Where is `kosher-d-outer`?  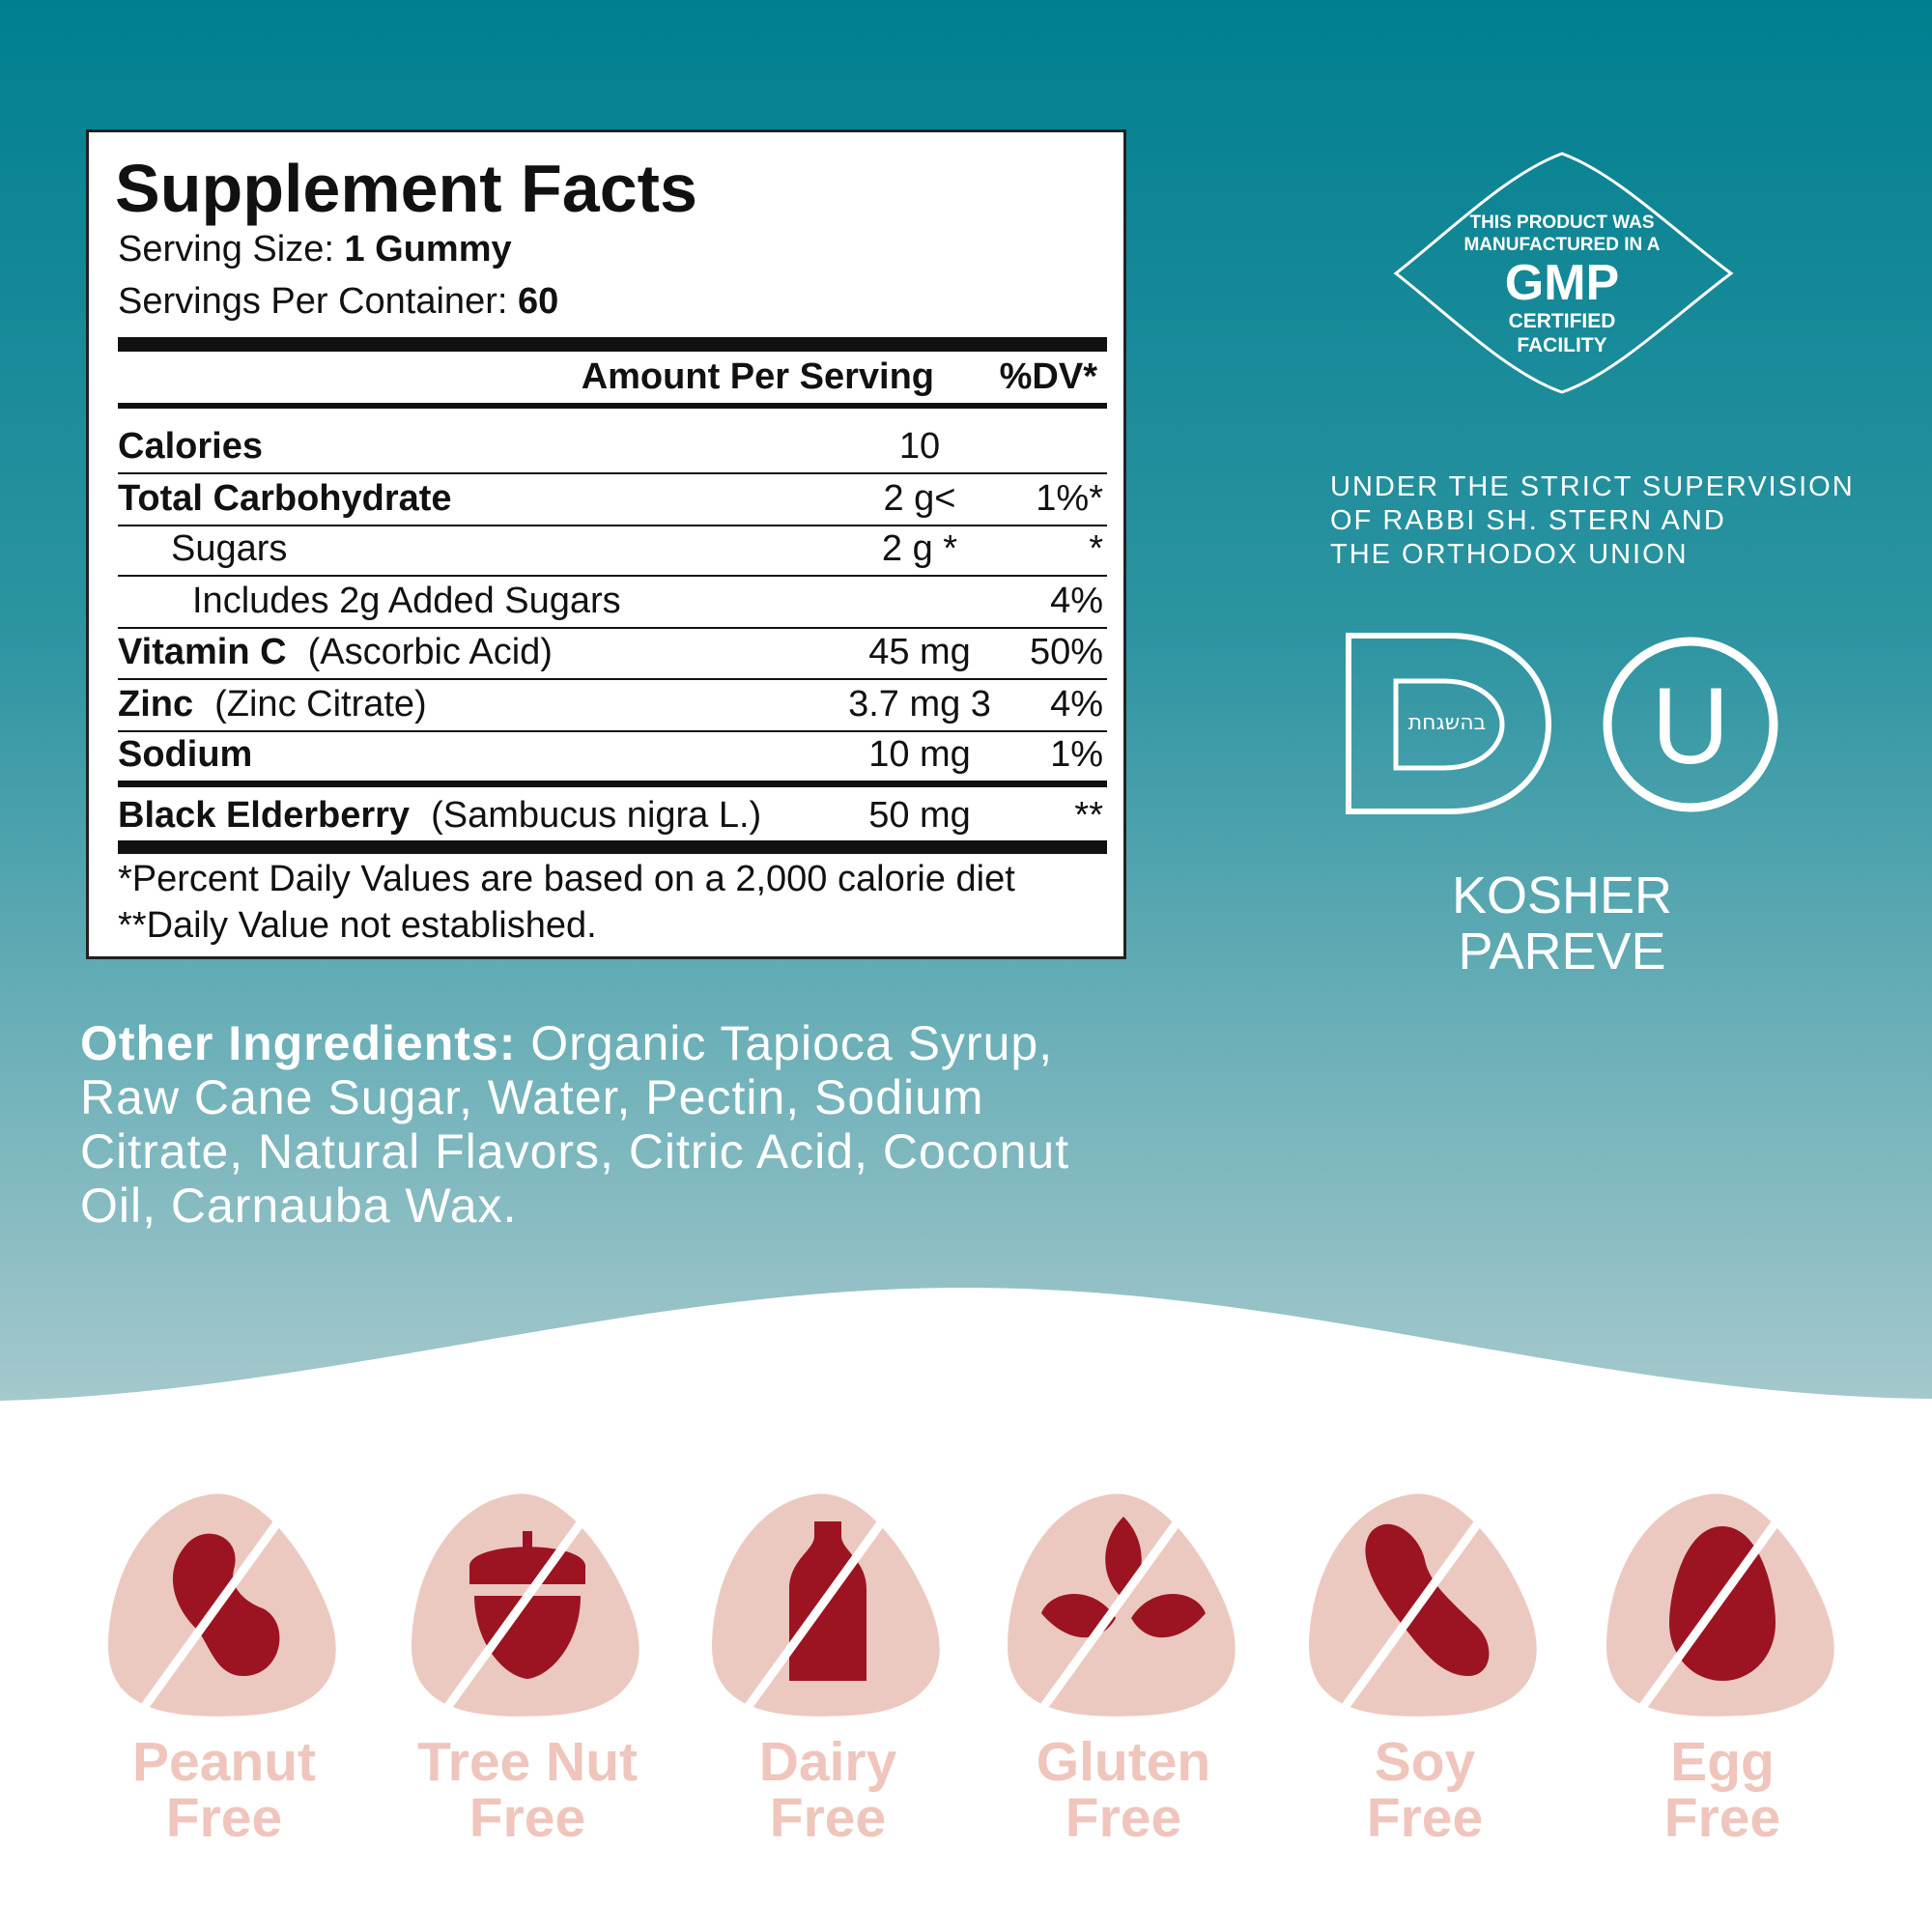 kosher-d-outer is located at coordinates (1449, 723).